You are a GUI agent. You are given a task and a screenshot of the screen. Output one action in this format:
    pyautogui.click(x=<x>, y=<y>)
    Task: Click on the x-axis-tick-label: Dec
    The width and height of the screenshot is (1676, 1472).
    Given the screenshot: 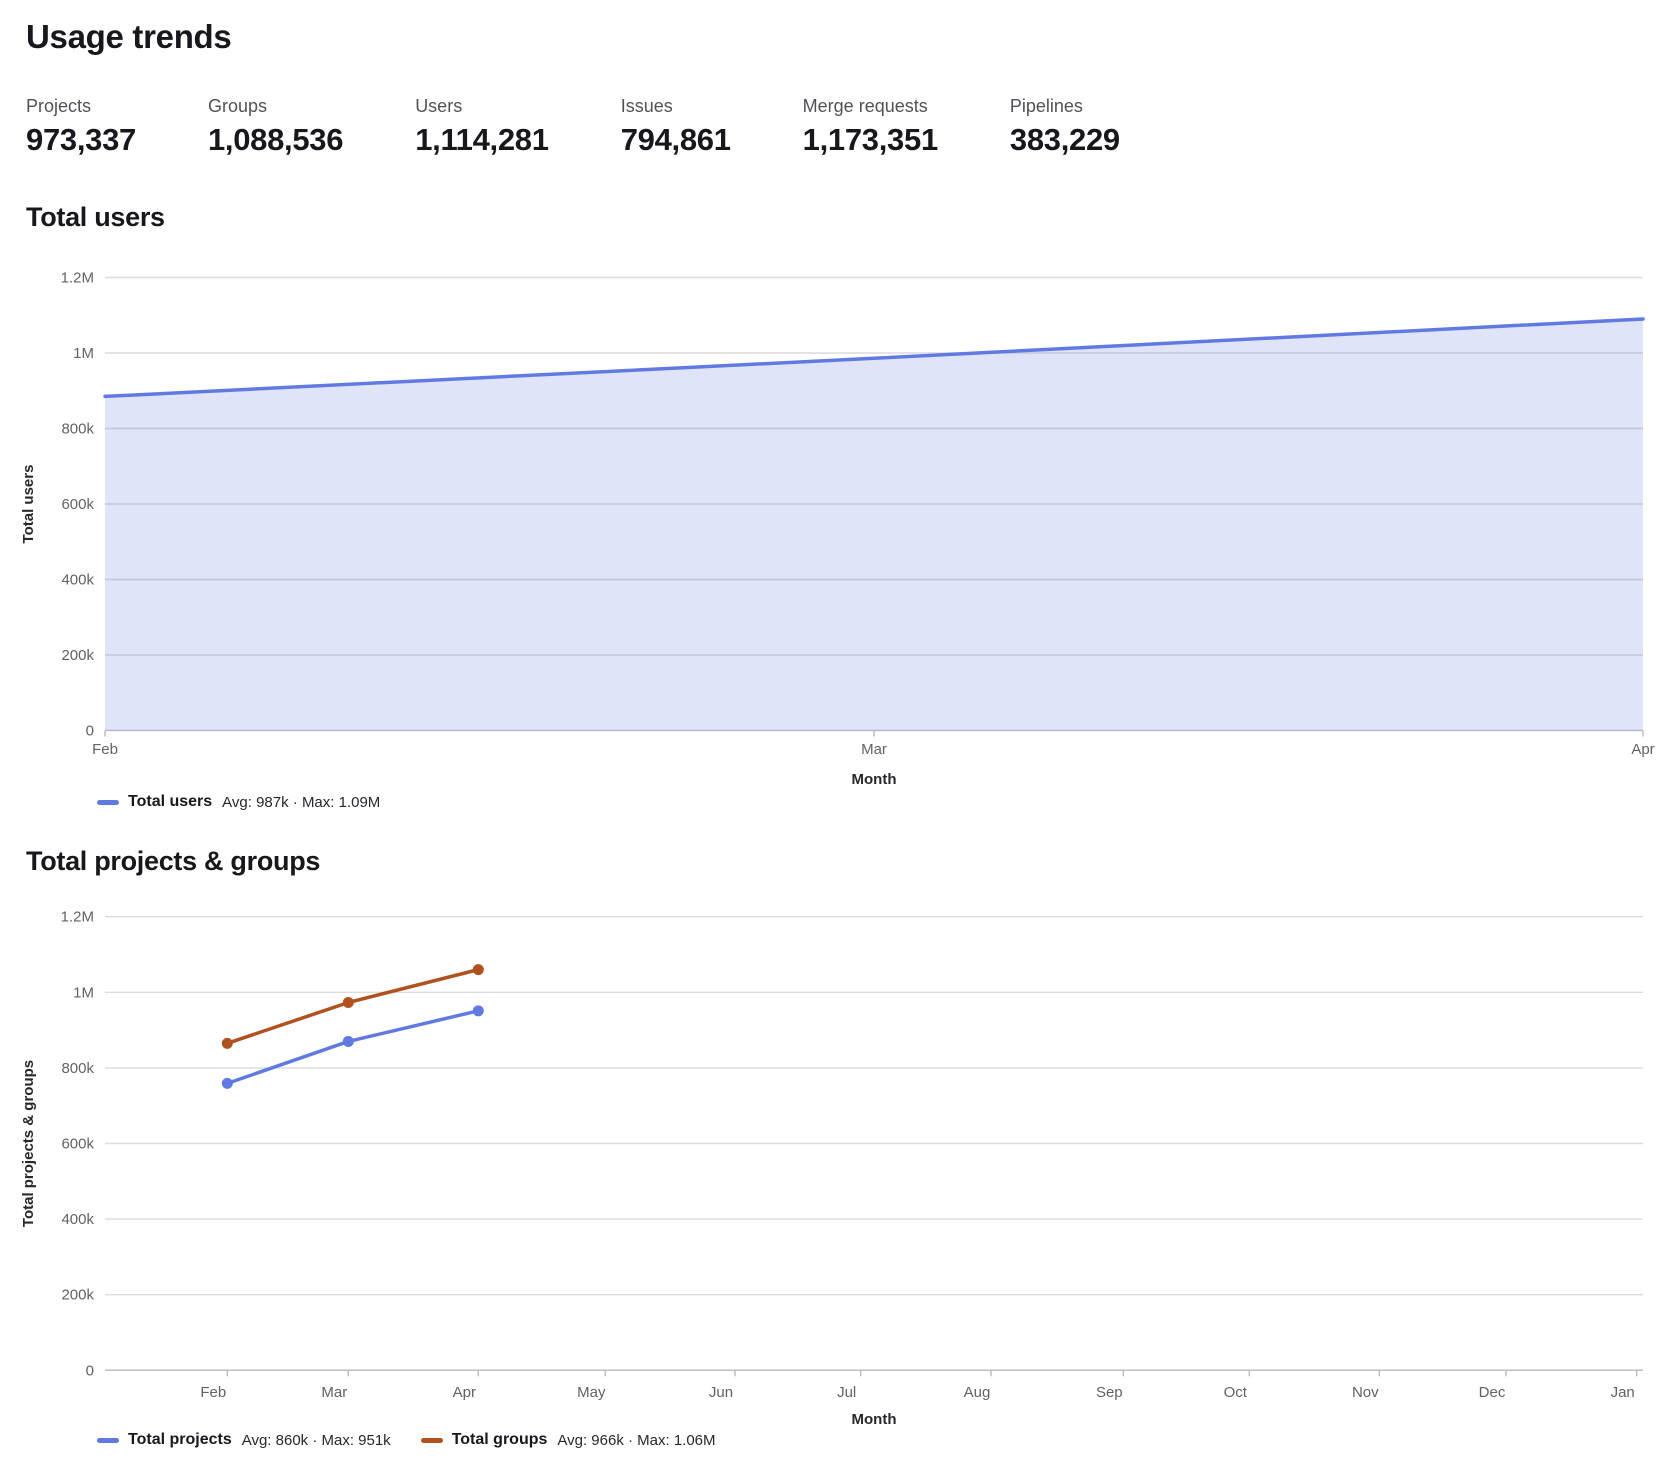 What is the action you would take?
    pyautogui.click(x=1492, y=1392)
    